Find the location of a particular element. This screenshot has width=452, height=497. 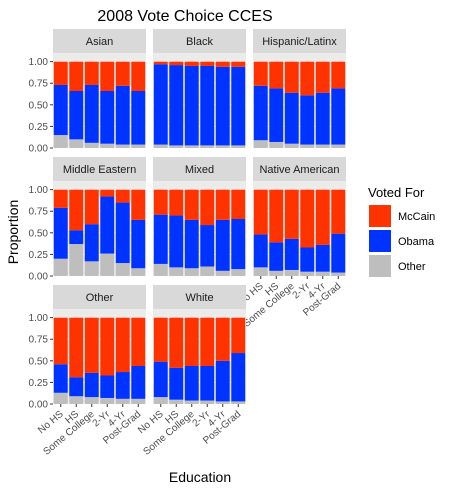

legend: Voted For McCain Obama Other is located at coordinates (401, 231).